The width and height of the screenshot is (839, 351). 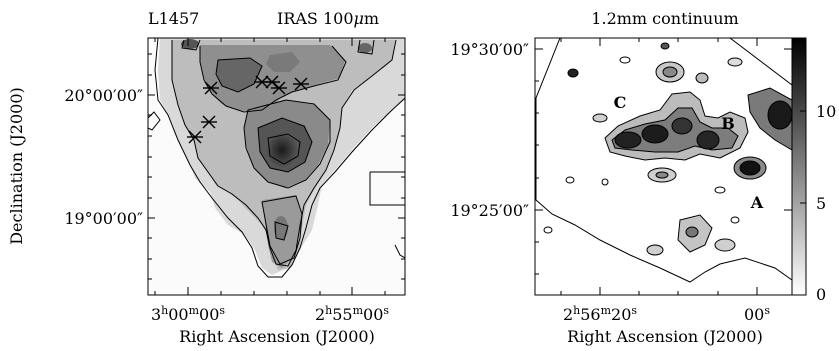 What do you see at coordinates (328, 18) in the screenshot?
I see `left-title-band: IRAS 100μm` at bounding box center [328, 18].